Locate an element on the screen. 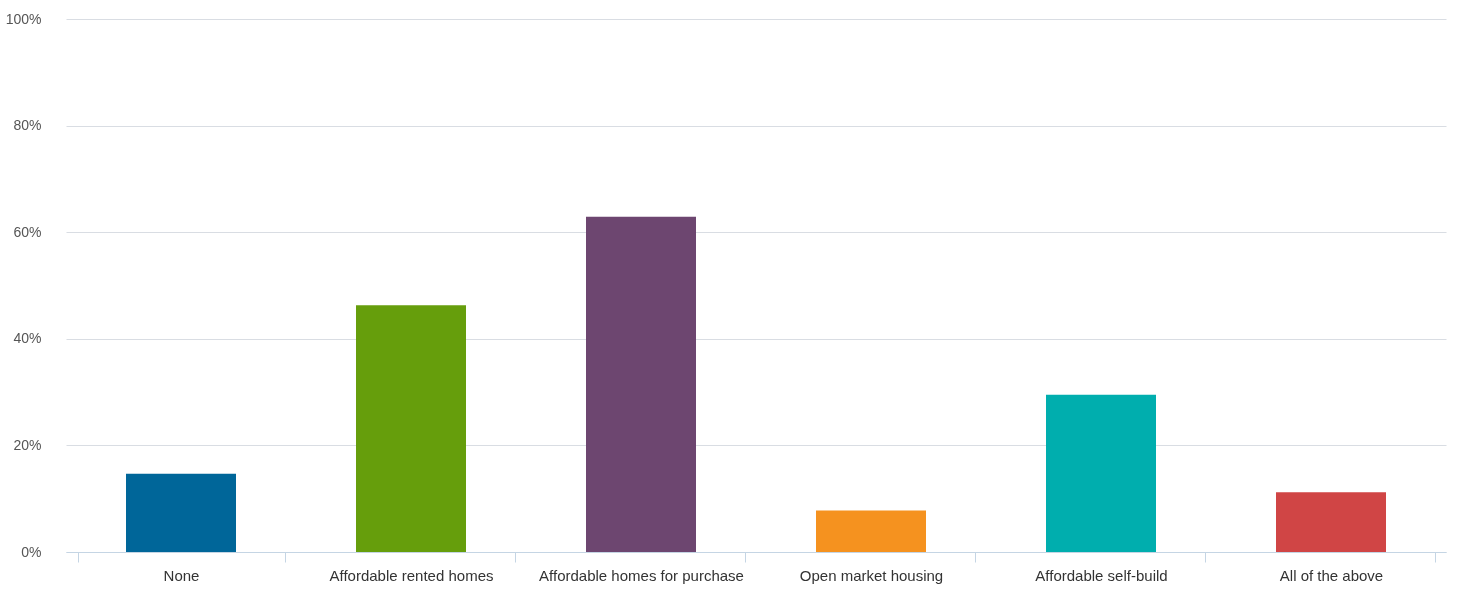  y-tick-label: 20% is located at coordinates (27, 444).